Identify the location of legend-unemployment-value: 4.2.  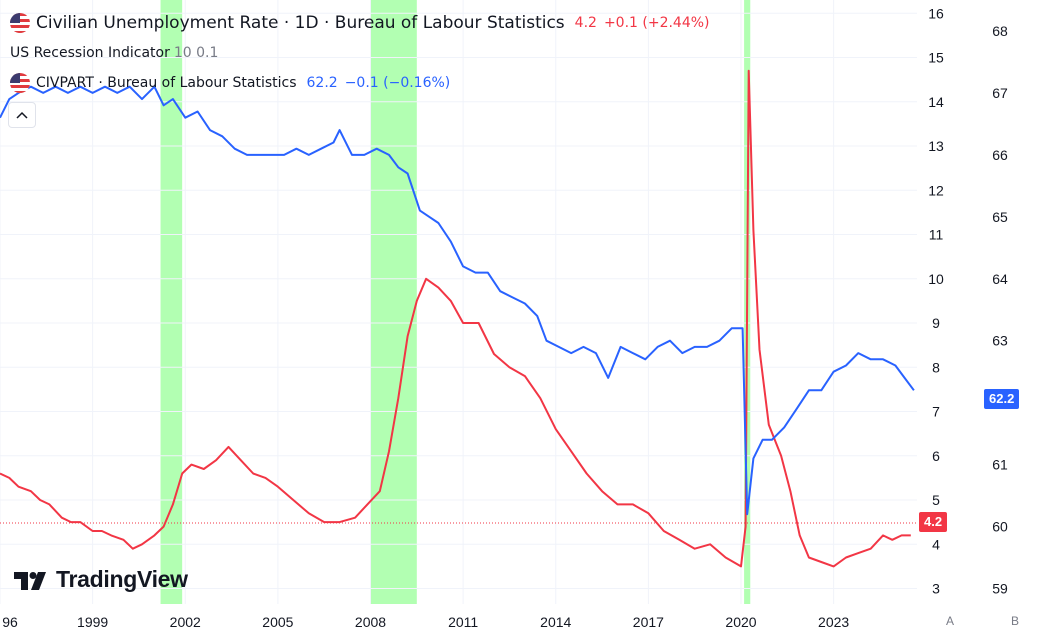
(585, 23).